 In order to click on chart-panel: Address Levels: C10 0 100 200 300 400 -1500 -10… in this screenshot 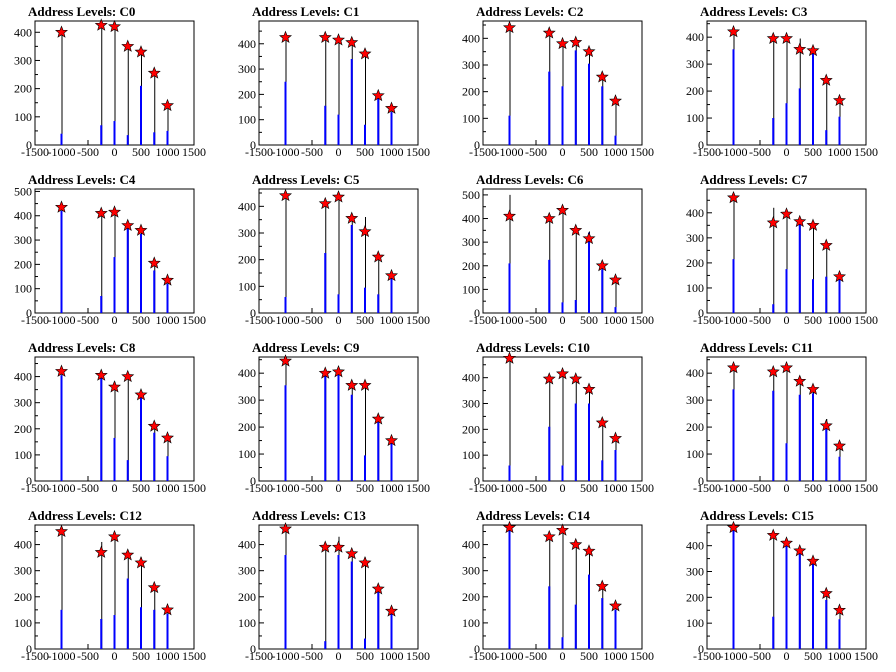, I will do `click(560, 420)`.